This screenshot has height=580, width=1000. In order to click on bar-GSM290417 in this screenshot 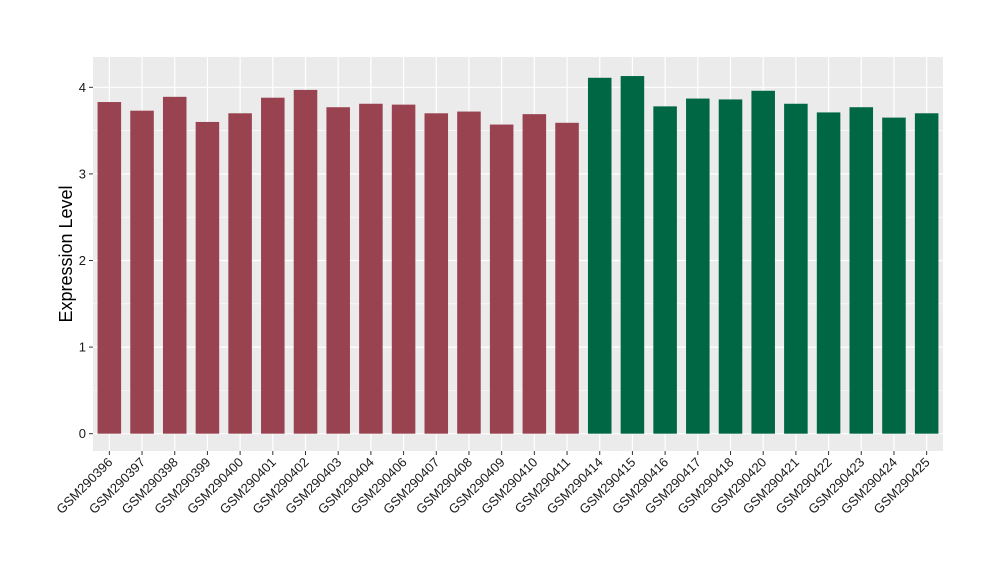, I will do `click(698, 266)`.